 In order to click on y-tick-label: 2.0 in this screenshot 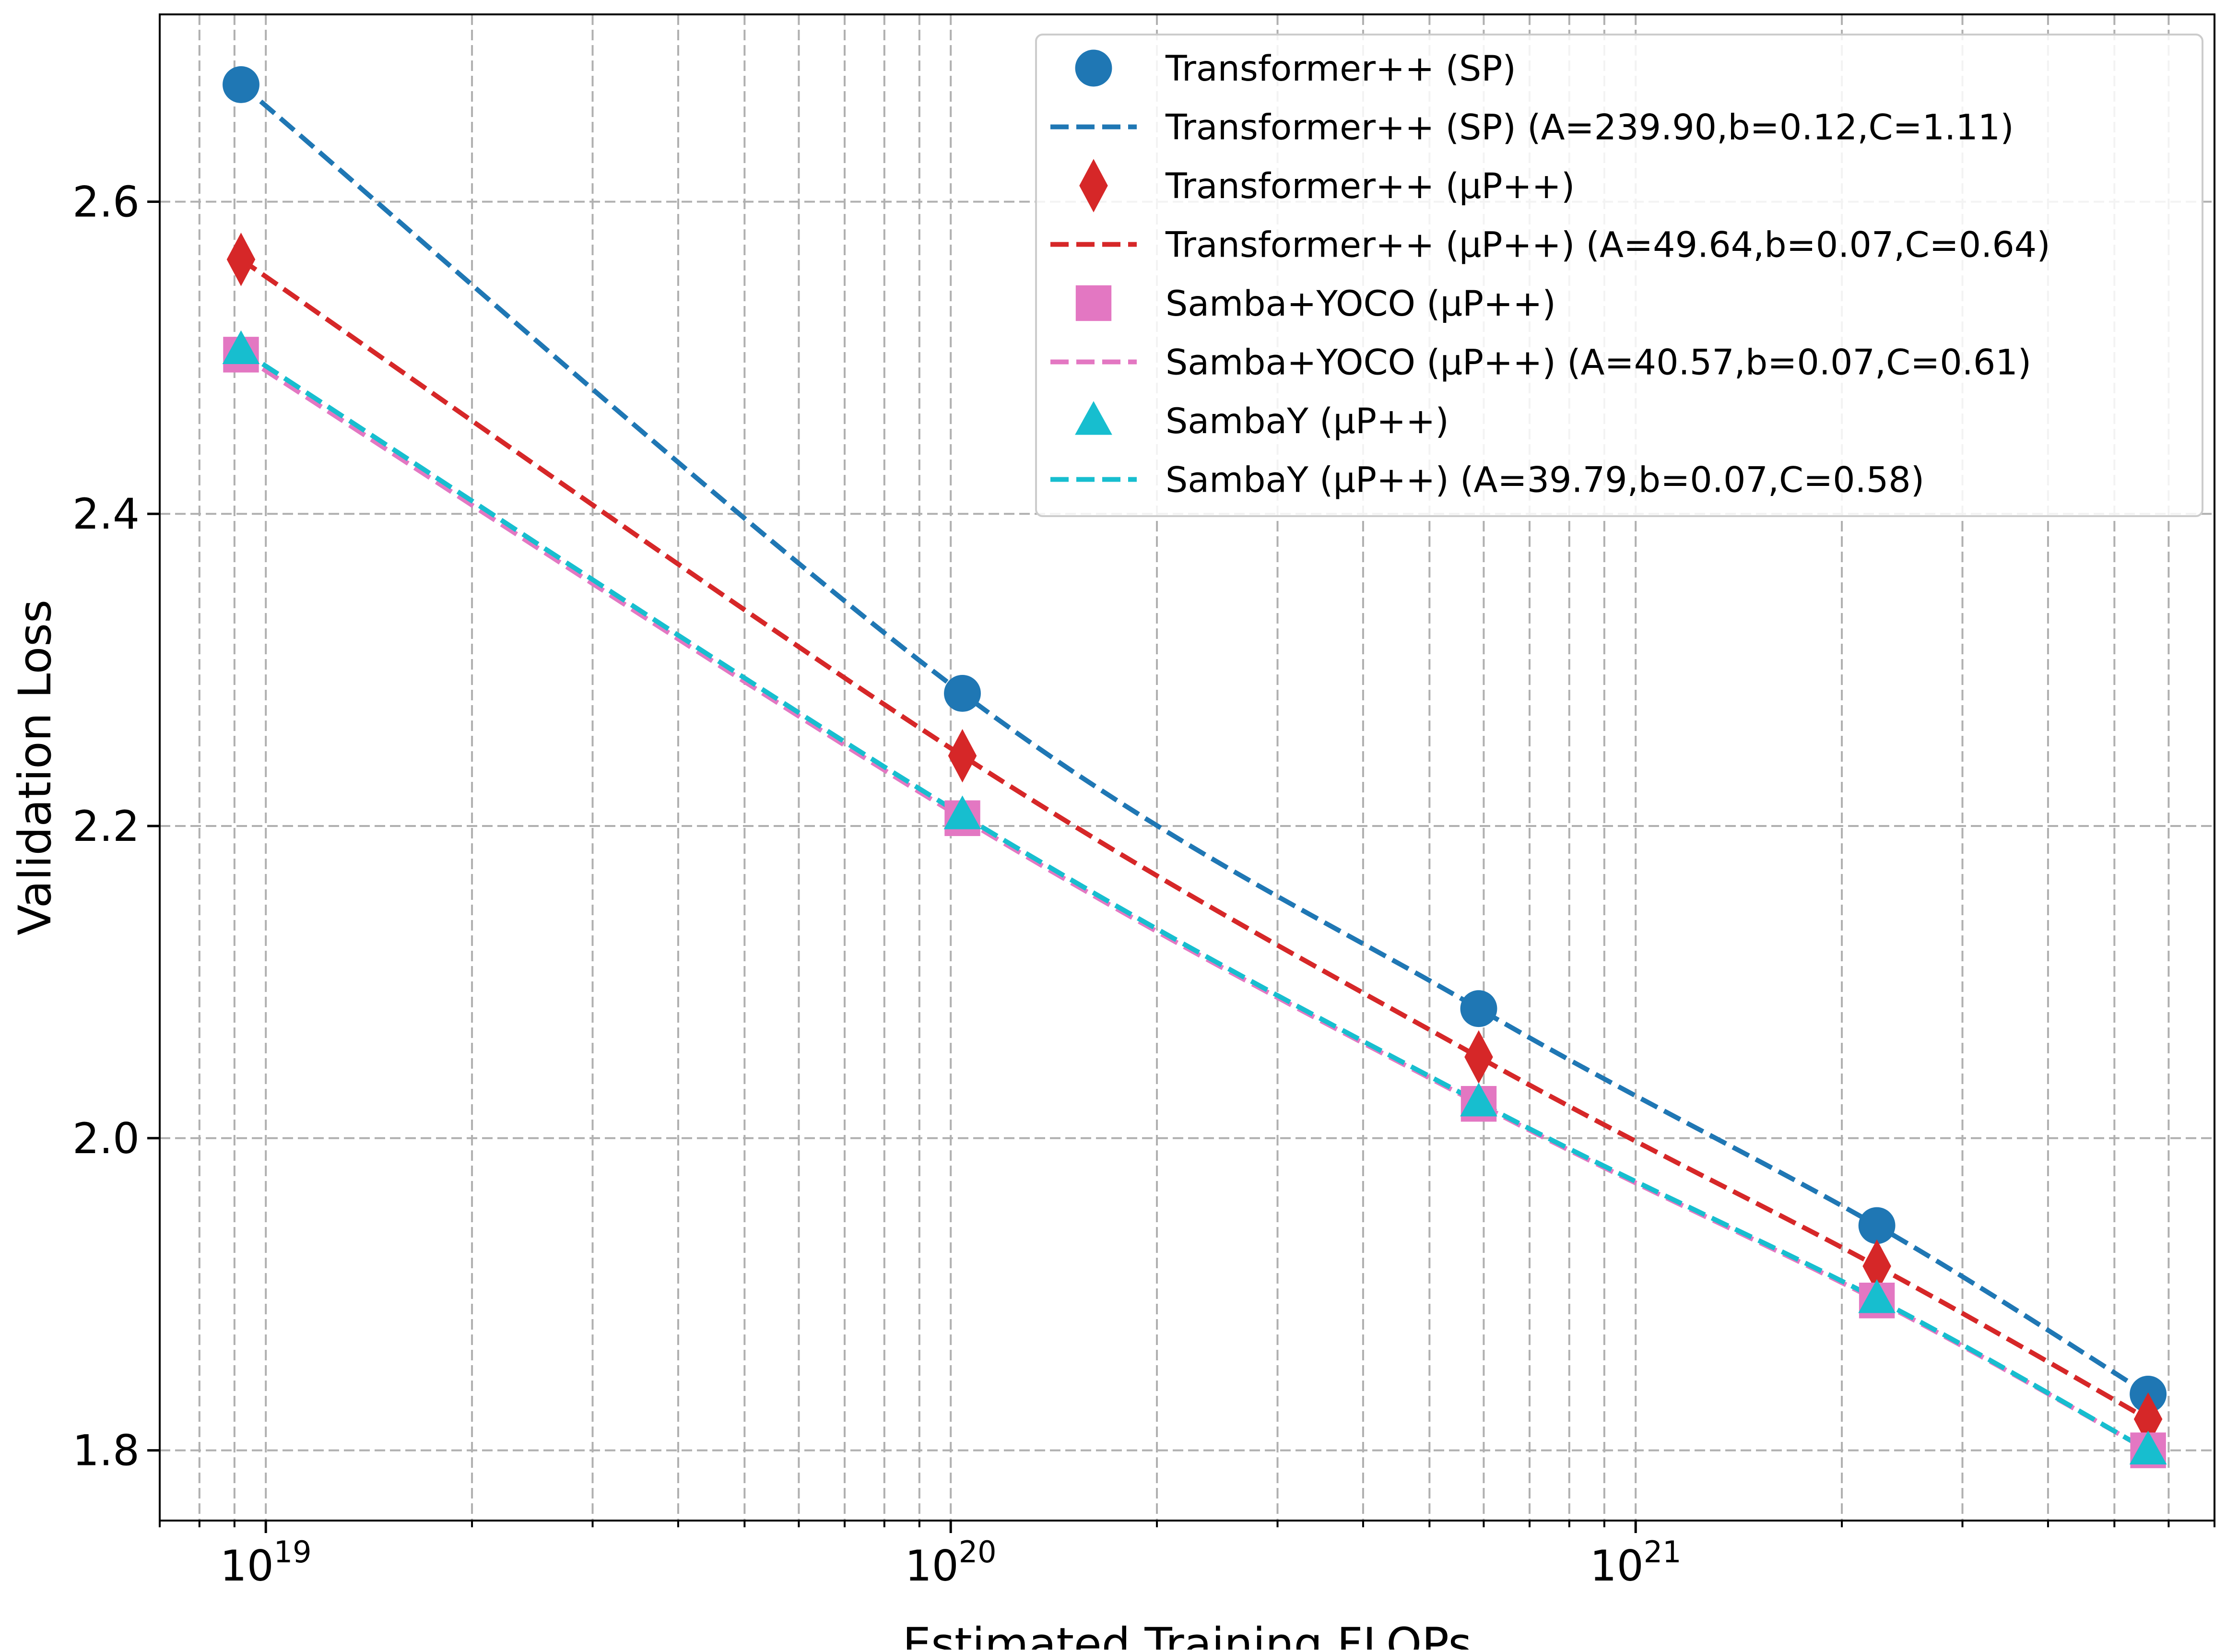, I will do `click(106, 1139)`.